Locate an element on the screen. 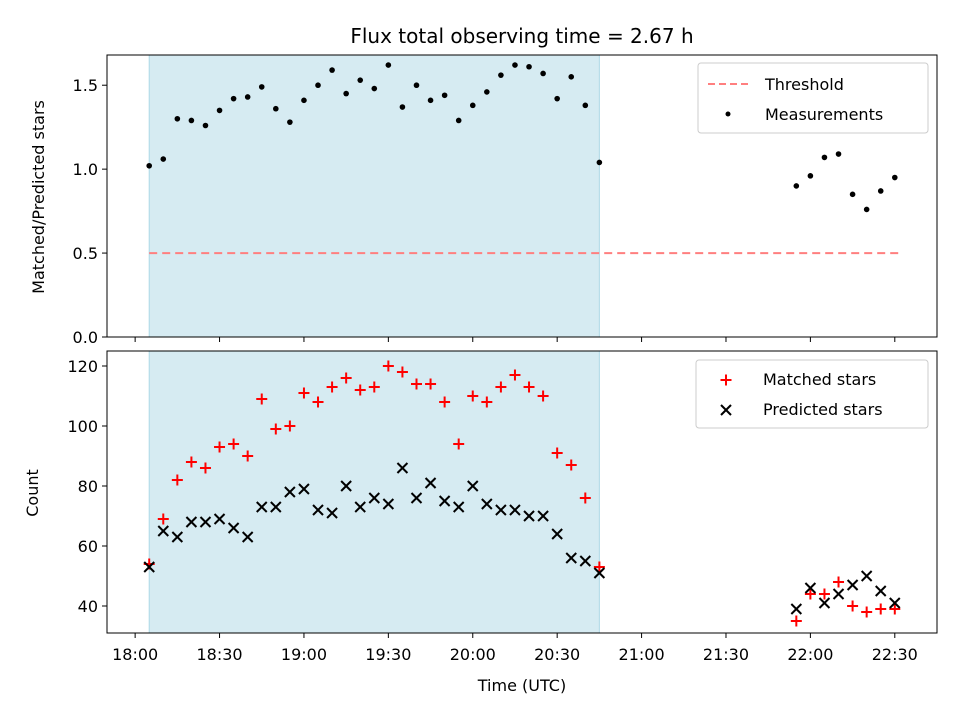  legend-predicted-swatch is located at coordinates (726, 410).